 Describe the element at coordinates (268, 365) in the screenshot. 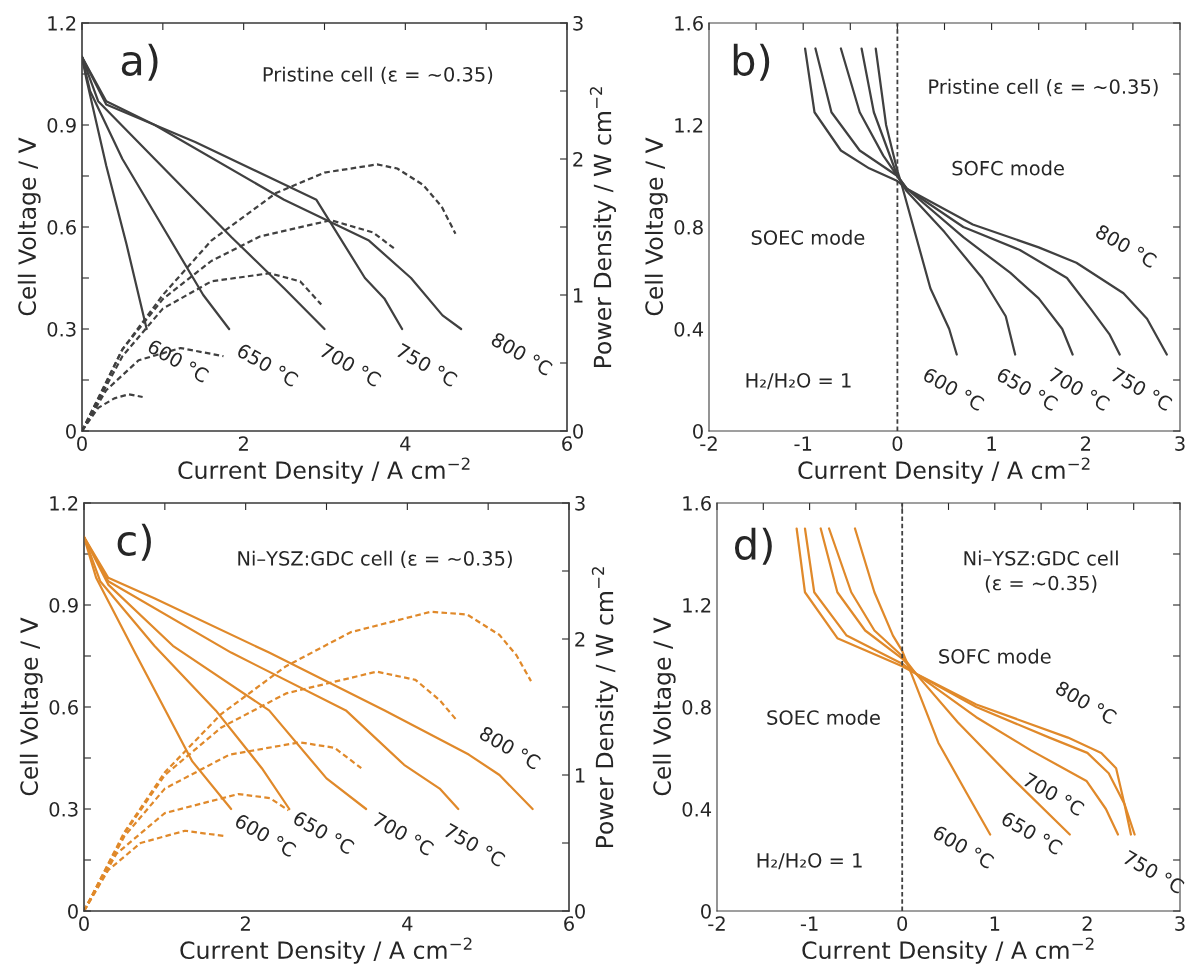

I see `text: 650 °C` at that location.